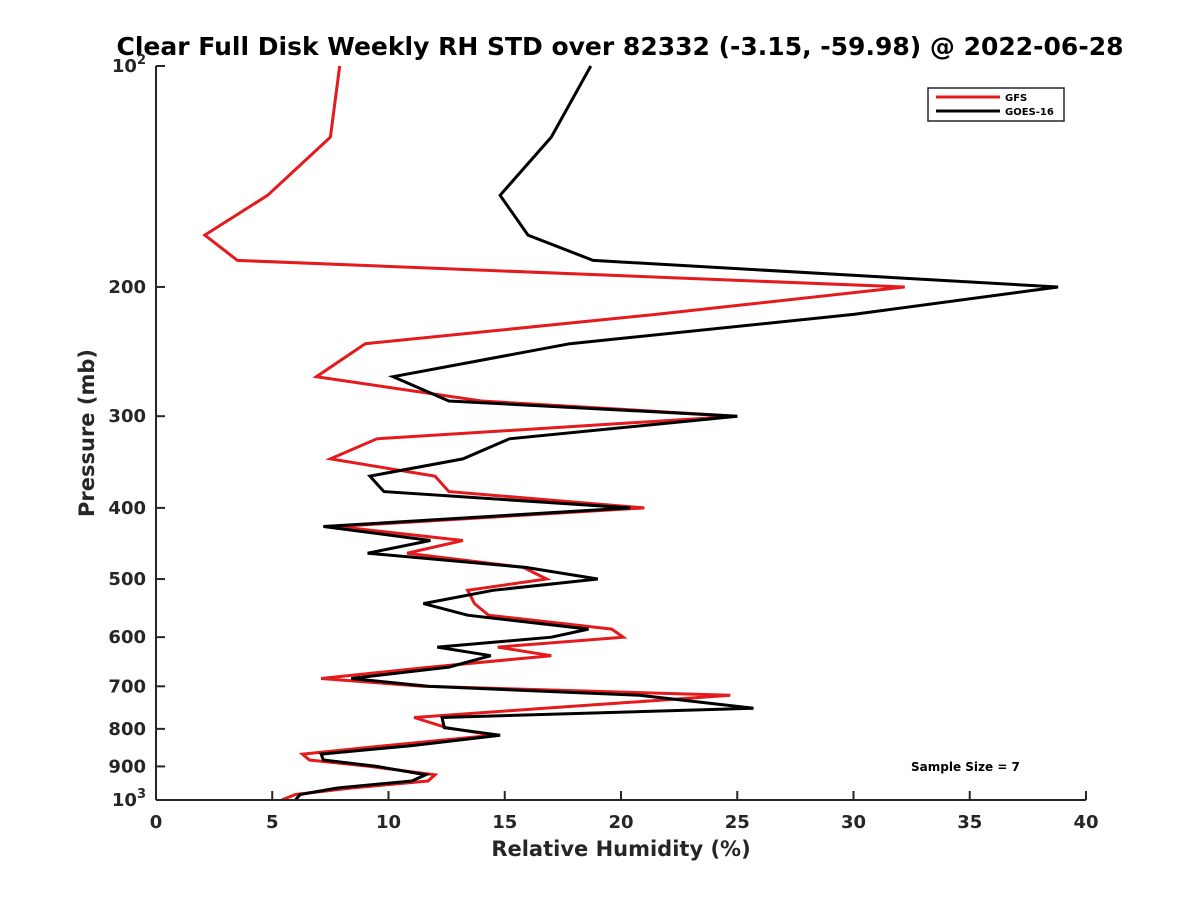 This screenshot has height=900, width=1200. What do you see at coordinates (969, 822) in the screenshot?
I see `x-tick-label: 35` at bounding box center [969, 822].